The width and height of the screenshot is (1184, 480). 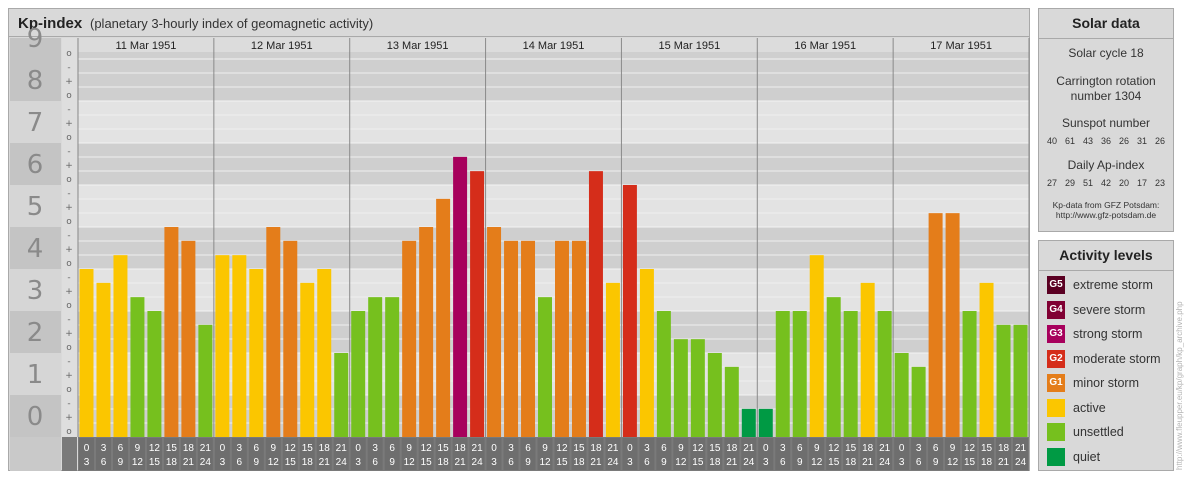 What do you see at coordinates (1106, 359) in the screenshot?
I see `legend-item-moderate-storm: G2 moderate storm` at bounding box center [1106, 359].